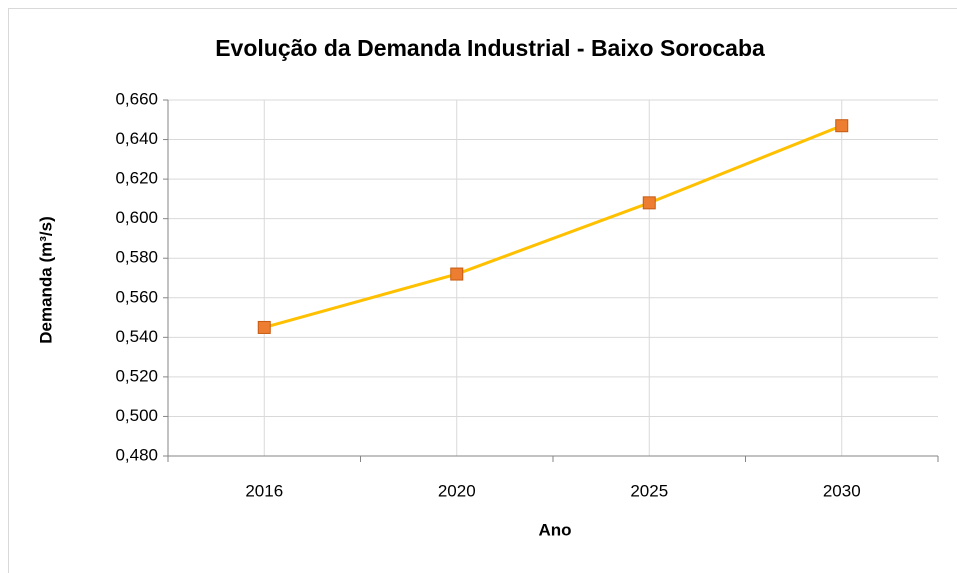 Image resolution: width=957 pixels, height=573 pixels. Describe the element at coordinates (136, 257) in the screenshot. I see `y-tick-label: 0,580` at that location.